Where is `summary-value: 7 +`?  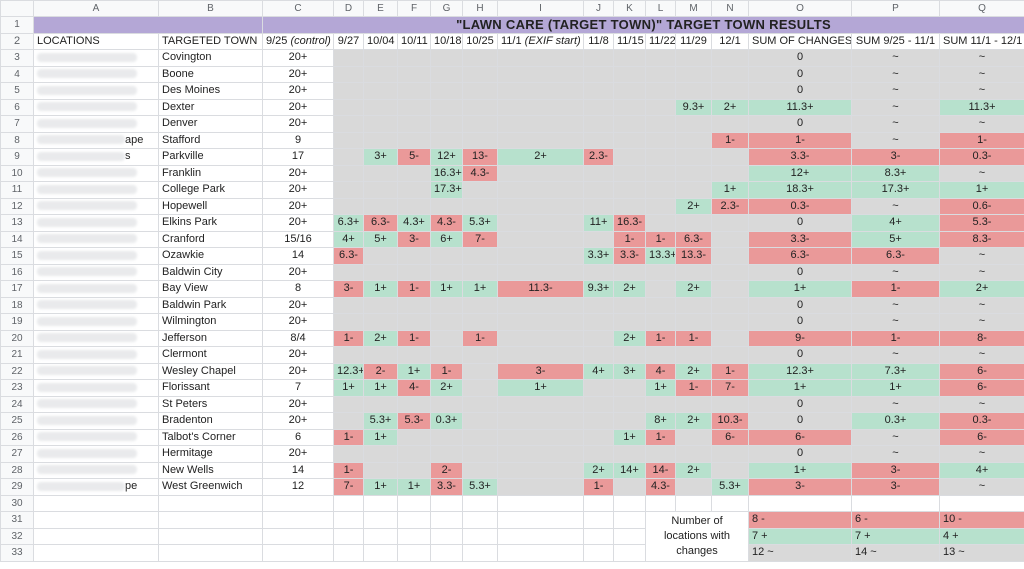 summary-value: 7 + is located at coordinates (895, 536).